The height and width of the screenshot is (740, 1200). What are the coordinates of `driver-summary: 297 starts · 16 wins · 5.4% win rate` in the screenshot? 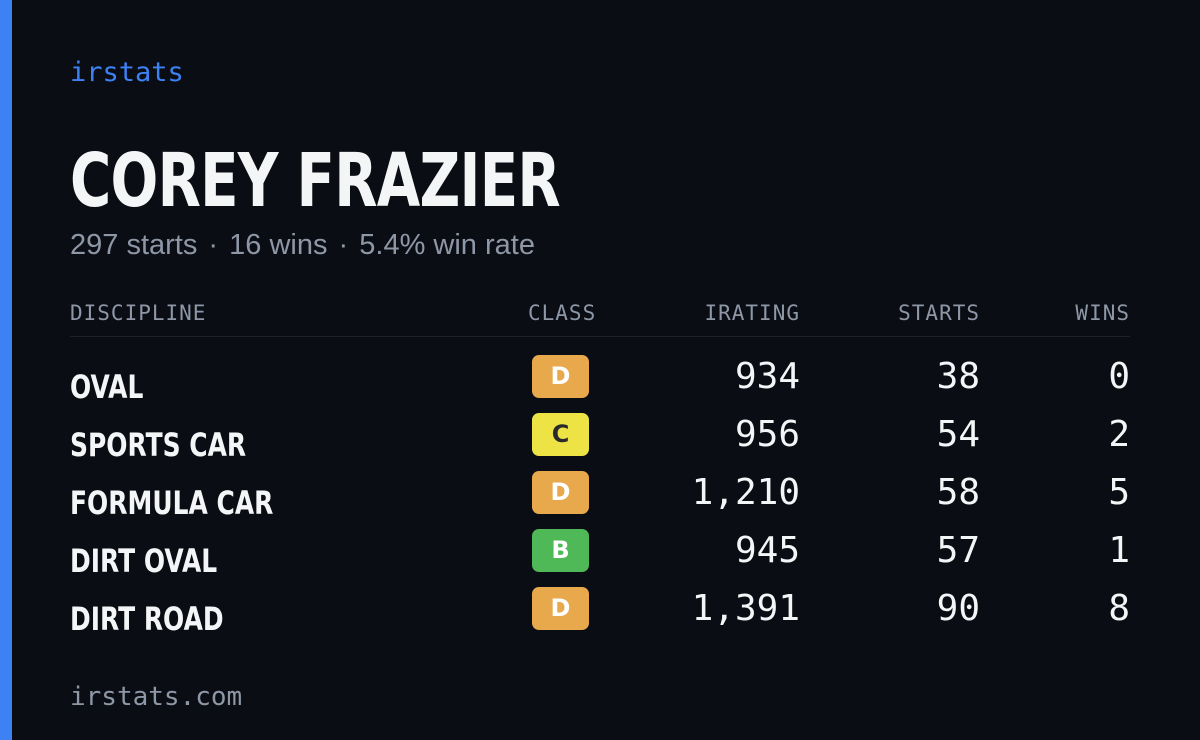 It's located at (302, 245).